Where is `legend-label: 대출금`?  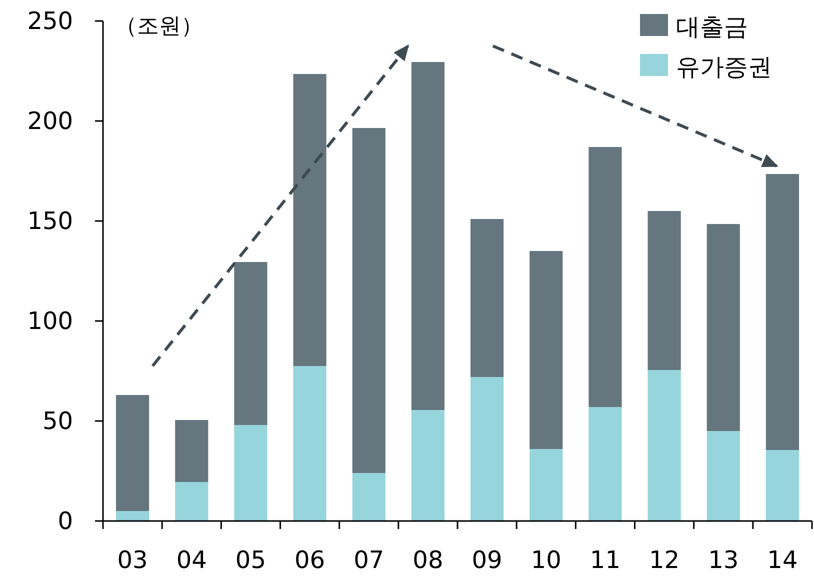
legend-label: 대출금 is located at coordinates (712, 27).